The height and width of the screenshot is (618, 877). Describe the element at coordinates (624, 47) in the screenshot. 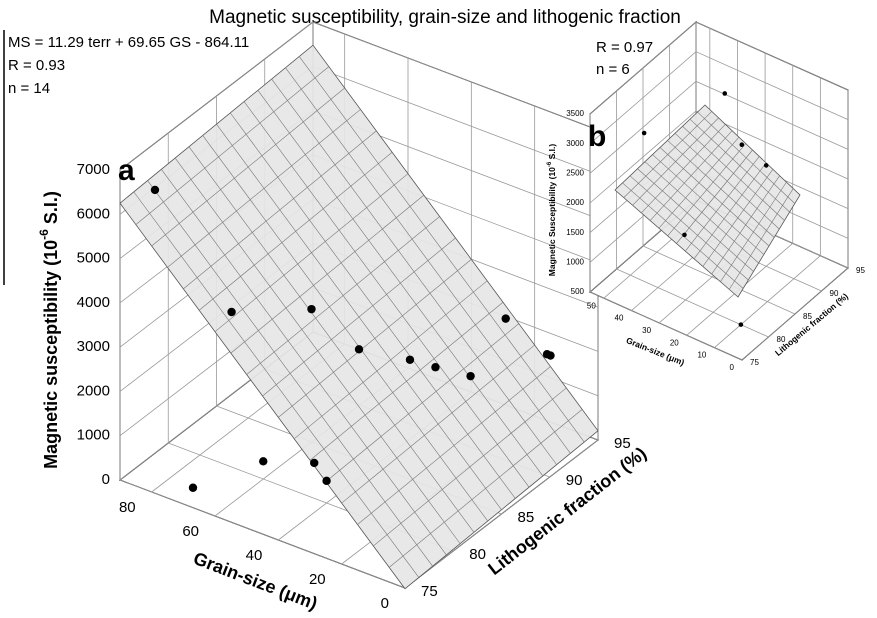

I see `r-value: R = 0.97` at that location.